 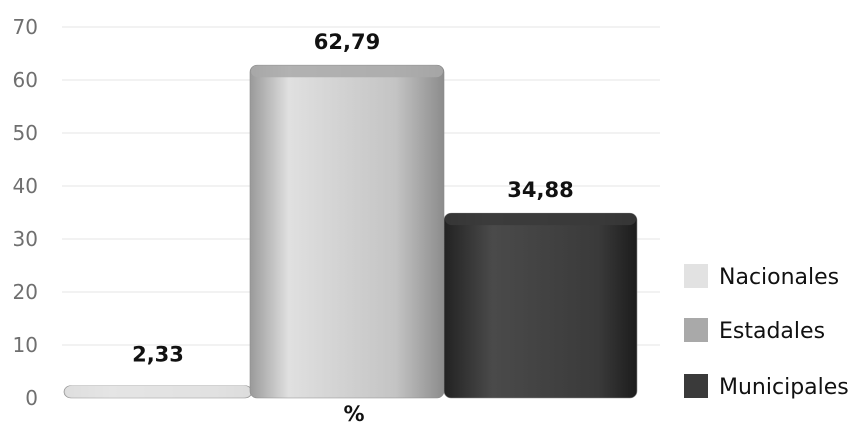 What do you see at coordinates (25, 239) in the screenshot?
I see `y-tick-label: 30` at bounding box center [25, 239].